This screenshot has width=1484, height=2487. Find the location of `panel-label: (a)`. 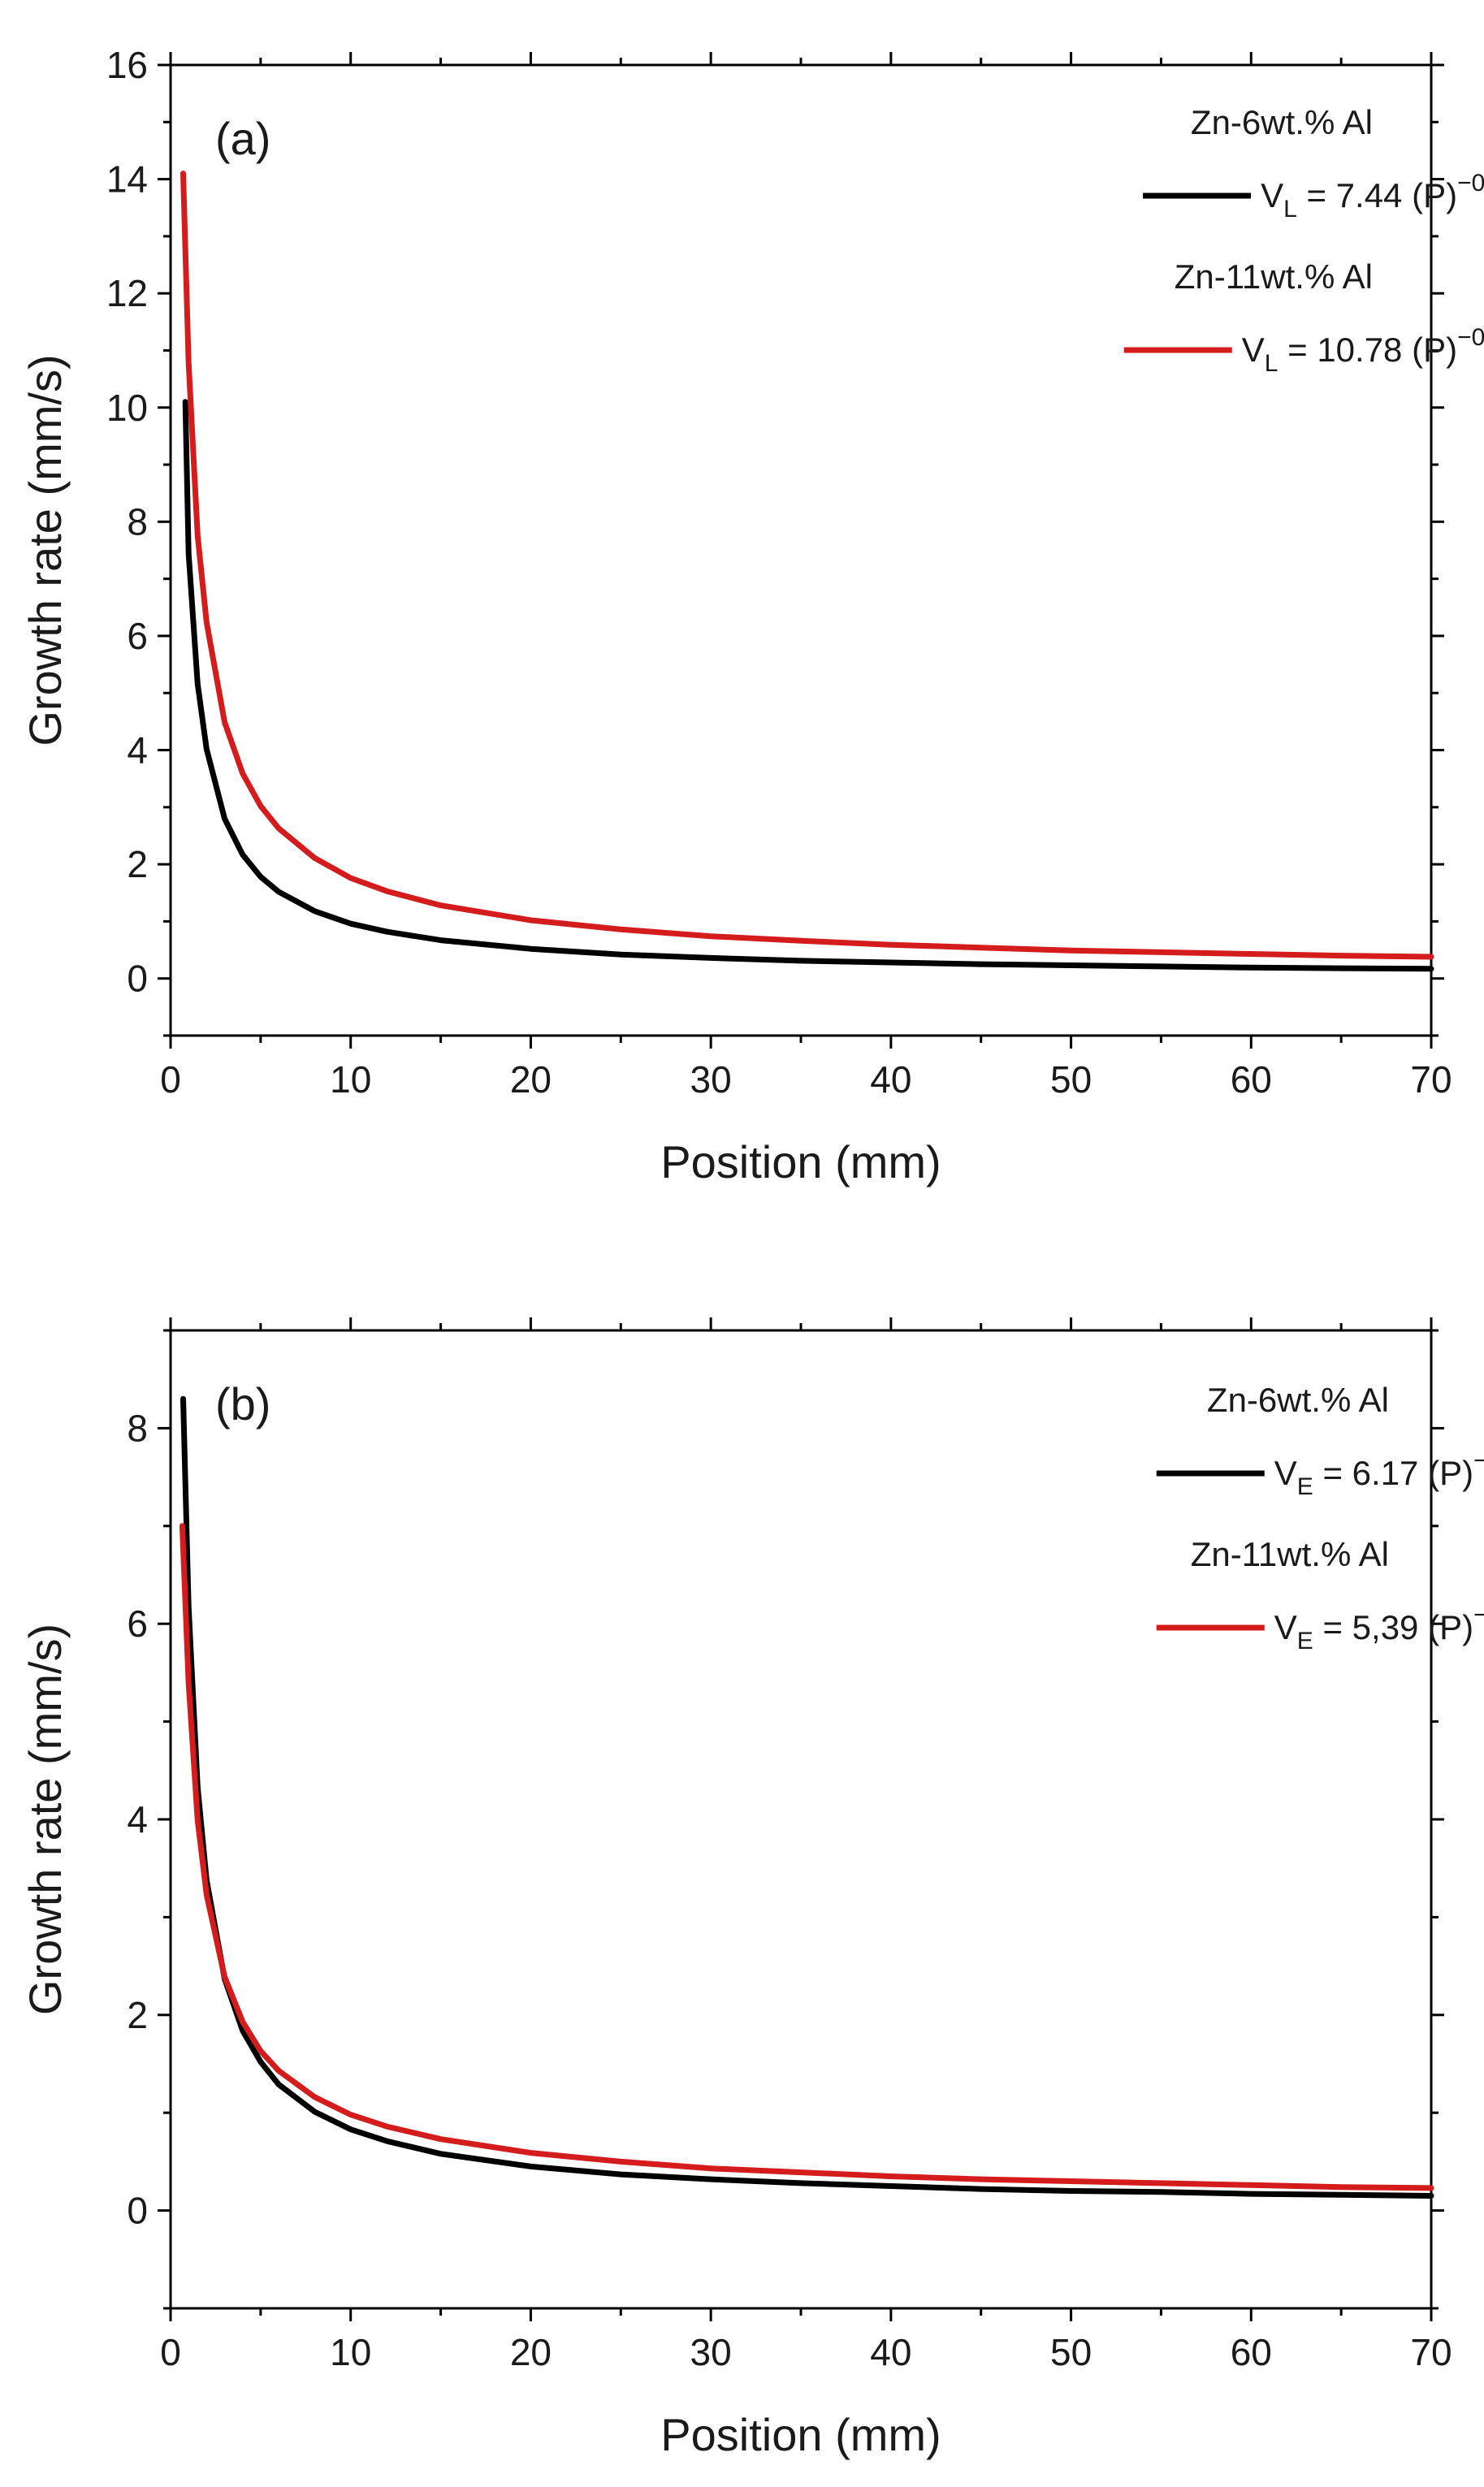

panel-label: (a) is located at coordinates (242, 138).